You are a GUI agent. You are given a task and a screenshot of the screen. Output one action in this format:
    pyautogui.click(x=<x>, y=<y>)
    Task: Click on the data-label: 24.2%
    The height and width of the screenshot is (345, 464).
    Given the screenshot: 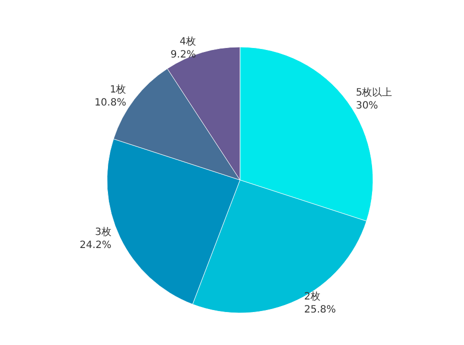 What is the action you would take?
    pyautogui.click(x=96, y=246)
    